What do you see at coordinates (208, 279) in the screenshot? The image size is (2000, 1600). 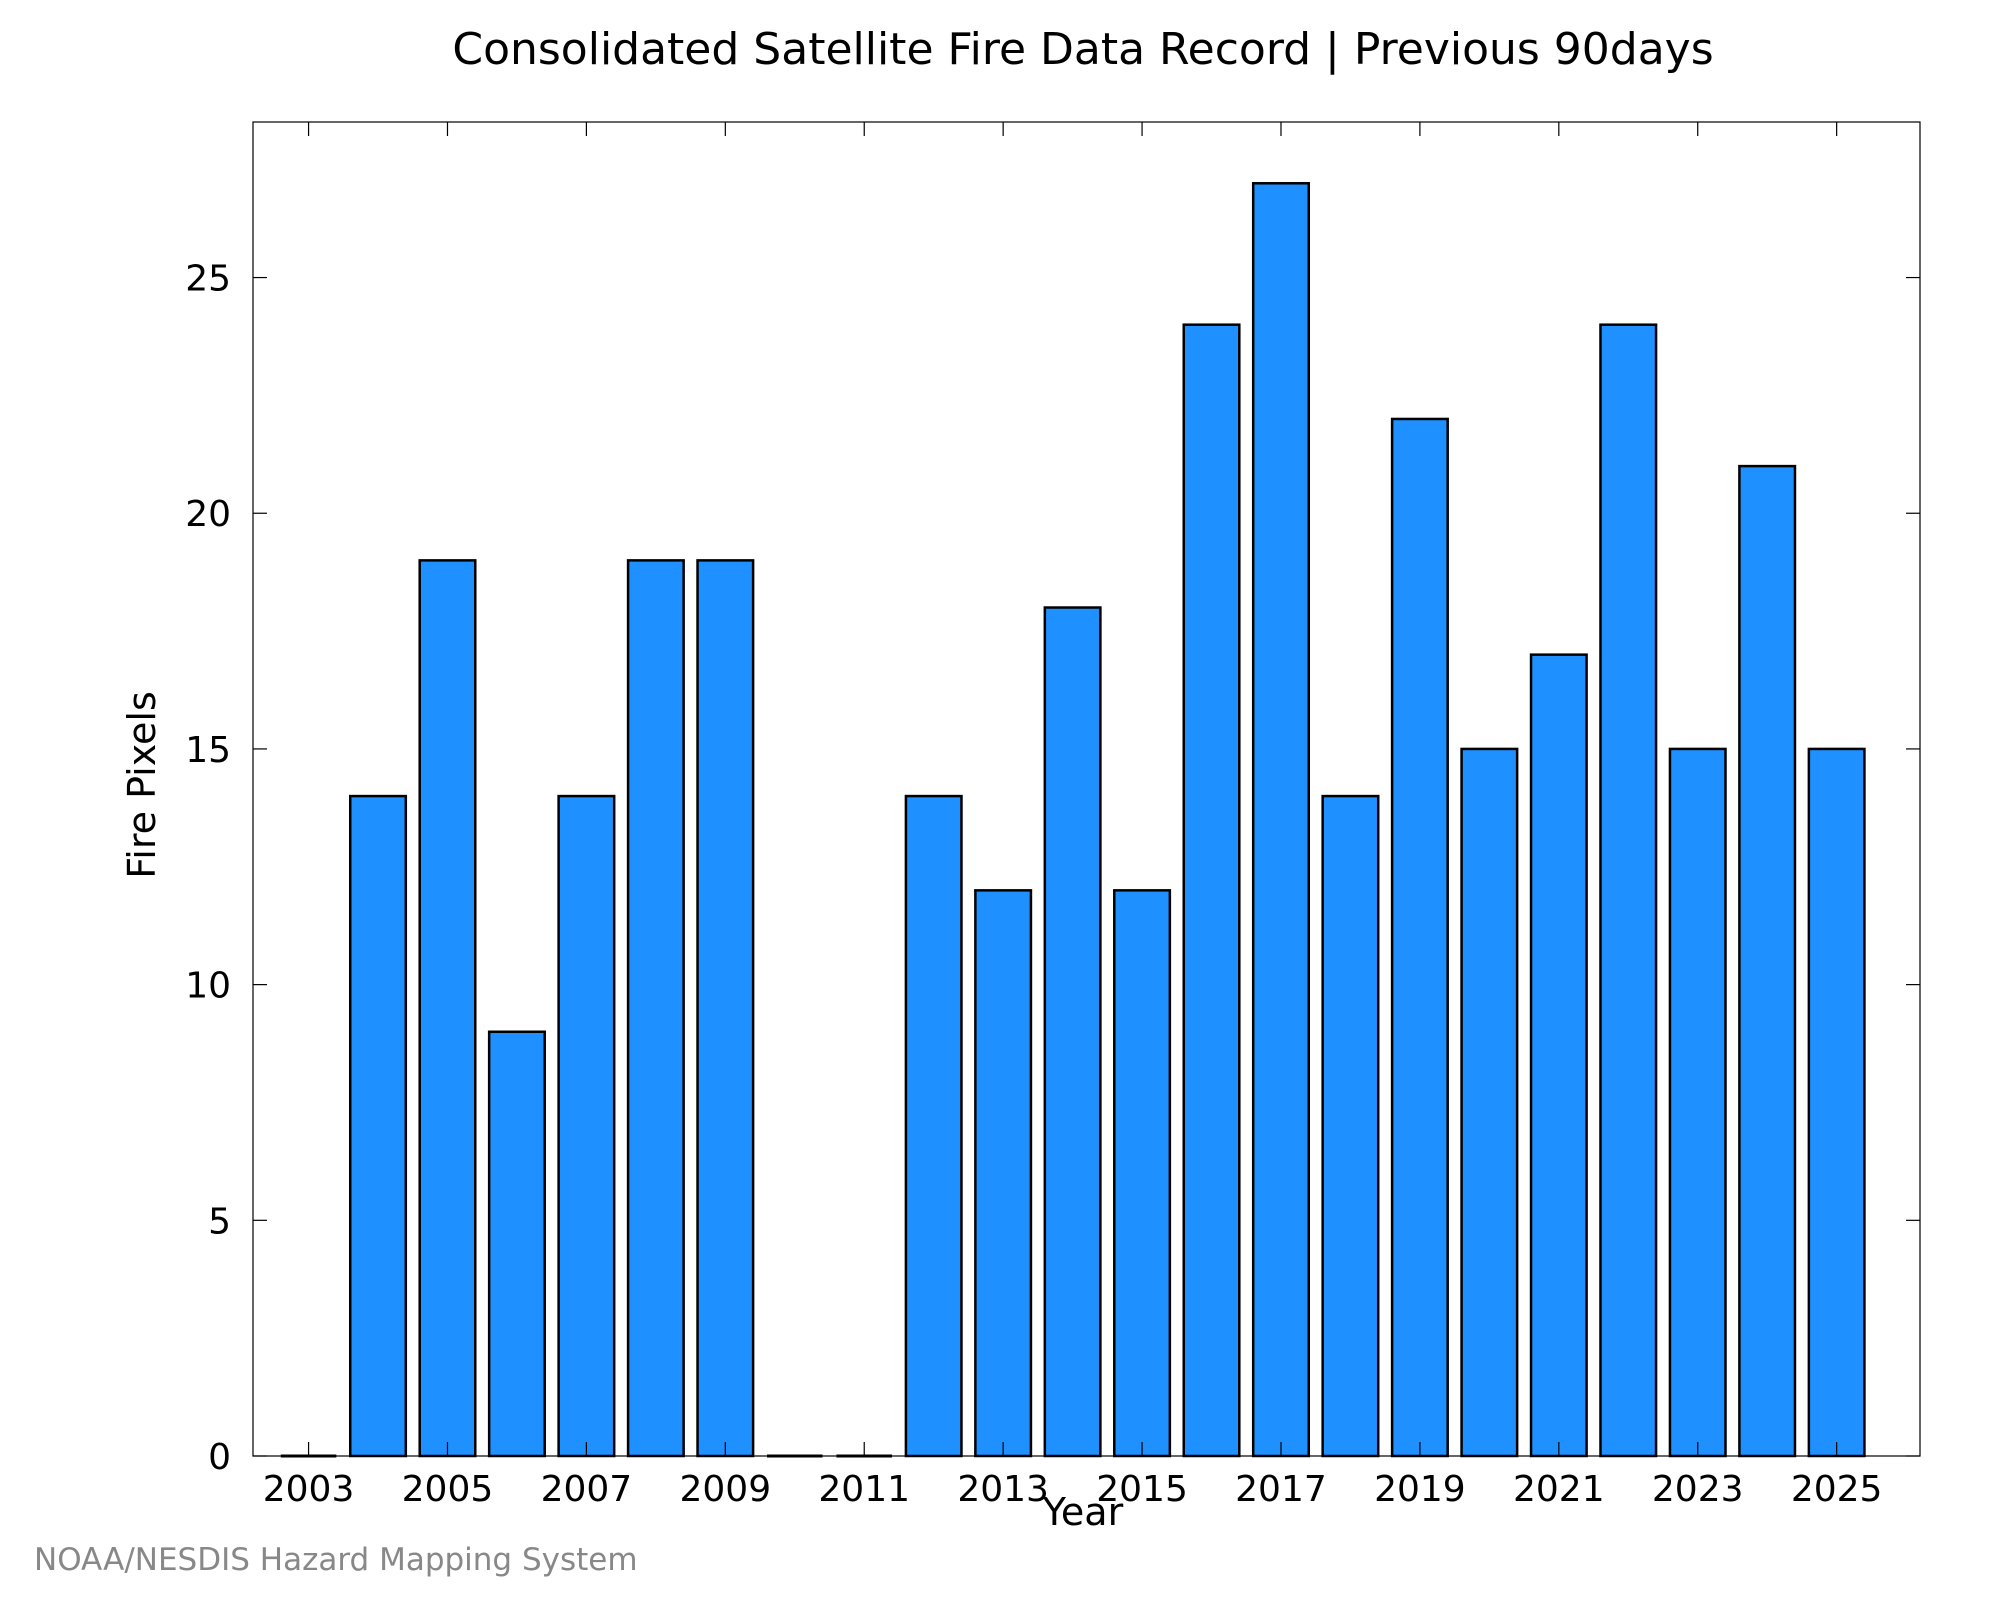 I see `y-tick-label: 25` at bounding box center [208, 279].